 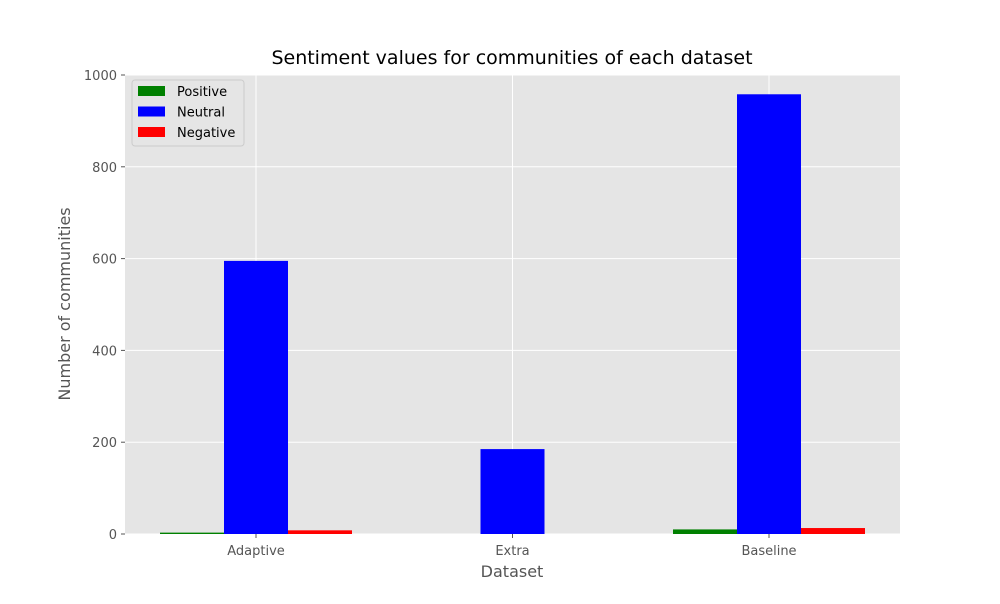 I want to click on y-tick-label: 200, so click(x=104, y=443).